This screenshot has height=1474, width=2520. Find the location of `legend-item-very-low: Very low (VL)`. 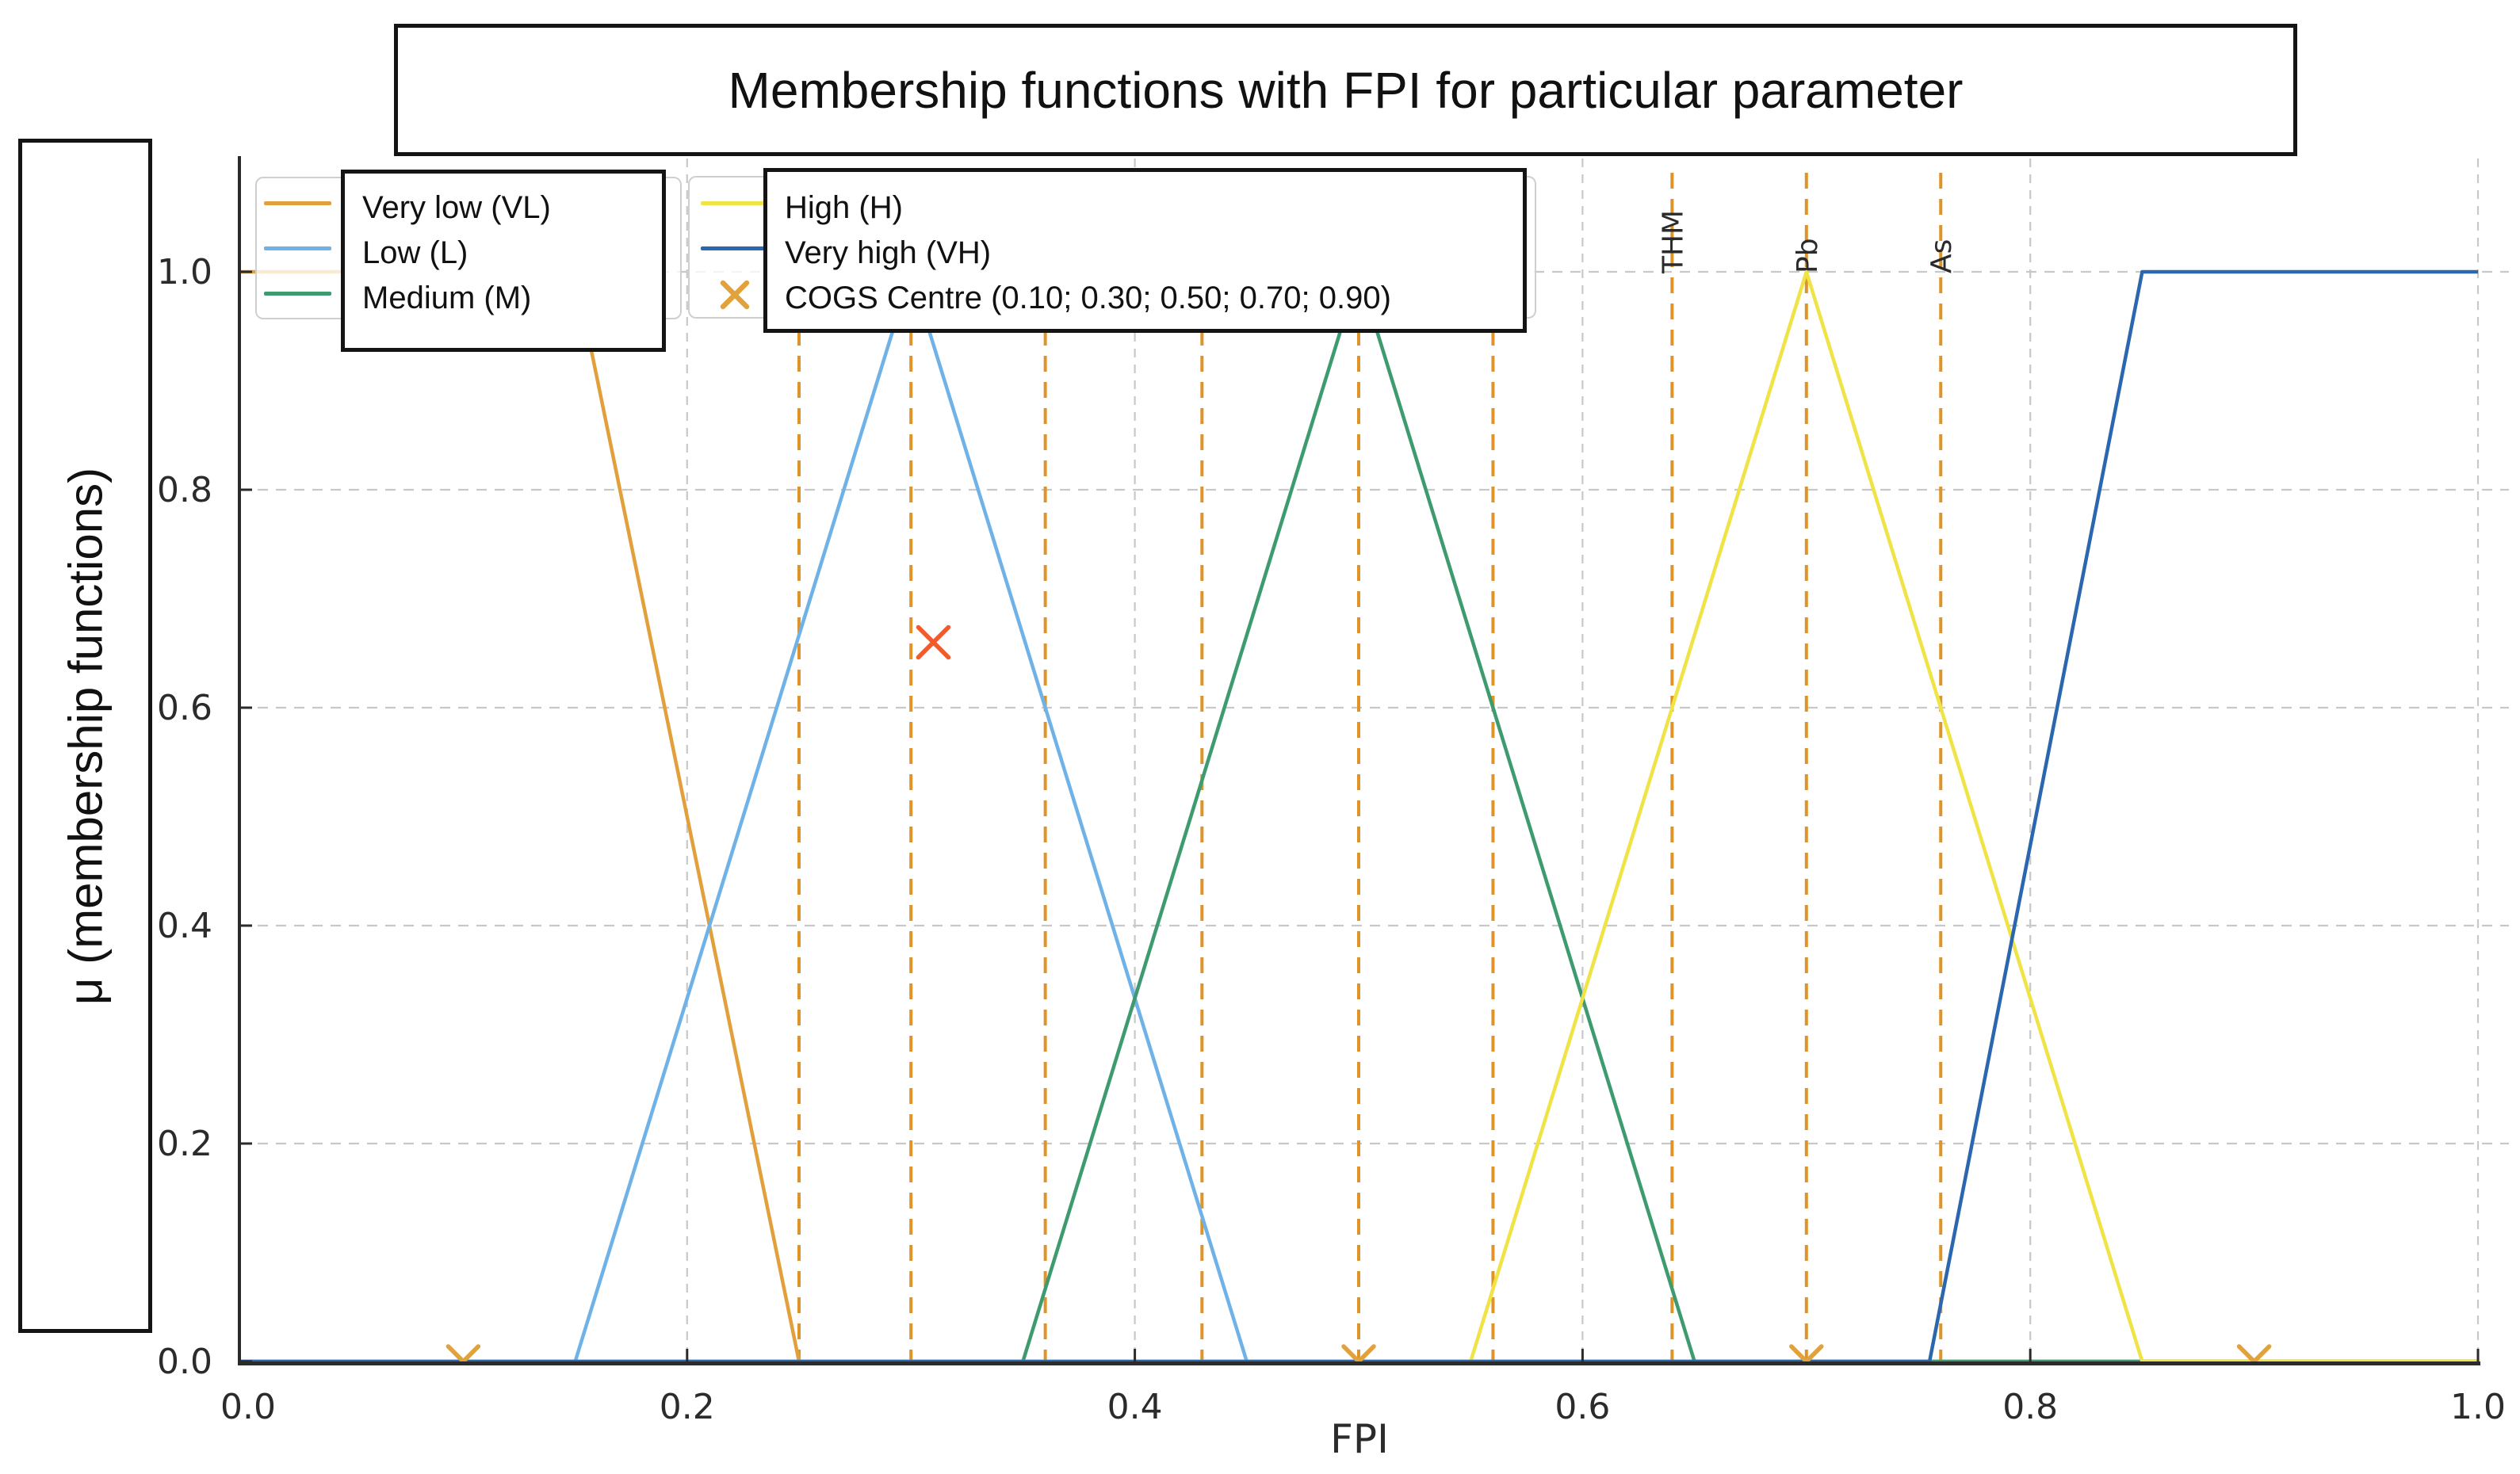

legend-item-very-low: Very low (VL) is located at coordinates (456, 207).